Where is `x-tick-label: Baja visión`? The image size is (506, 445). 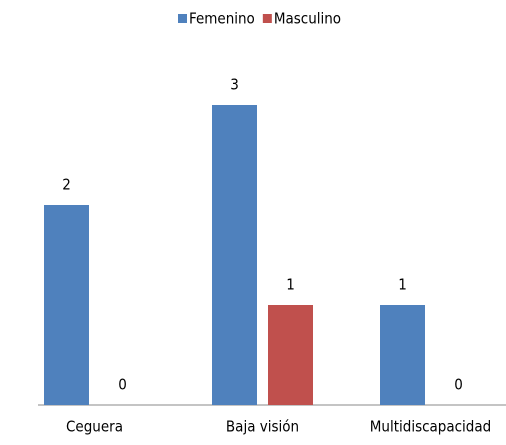 x-tick-label: Baja visión is located at coordinates (262, 427).